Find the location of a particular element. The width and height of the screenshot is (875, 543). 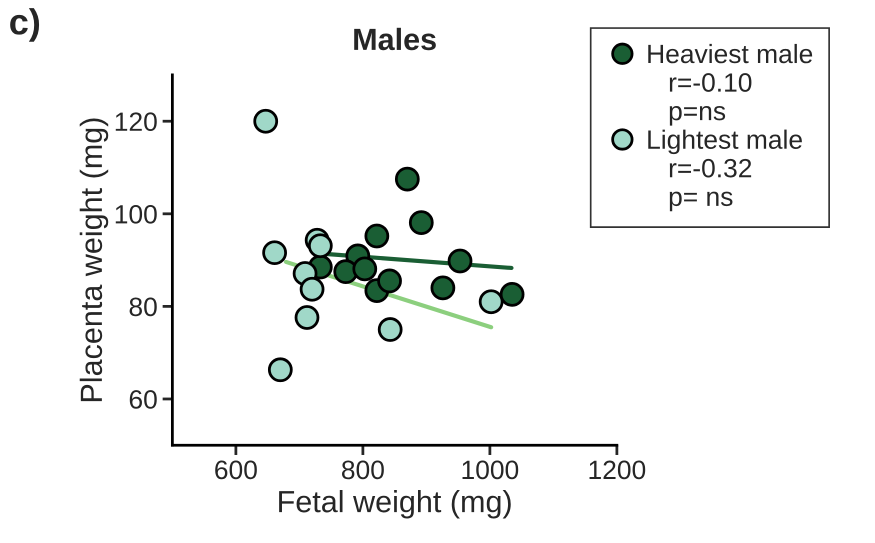

y-tick-label: 100 is located at coordinates (136, 214).